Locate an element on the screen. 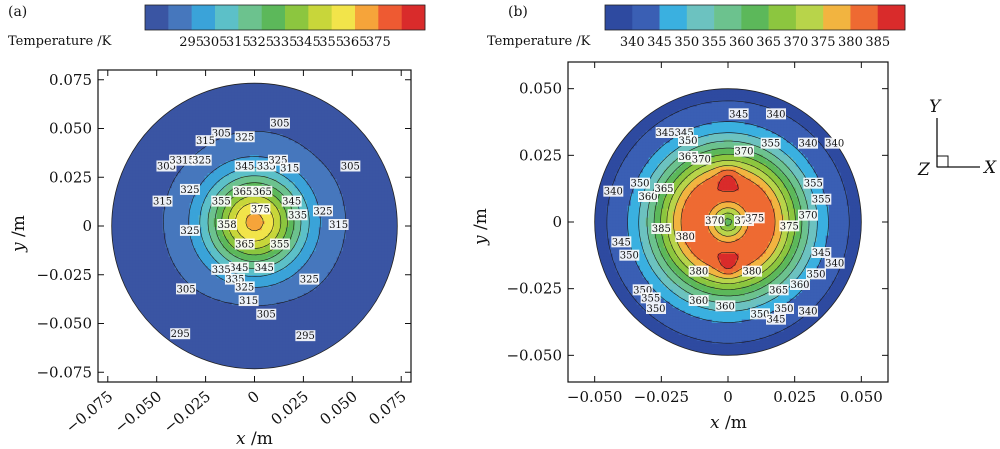 Image resolution: width=1000 pixels, height=449 pixels. b-colorbar-tick: 345 is located at coordinates (659, 42).